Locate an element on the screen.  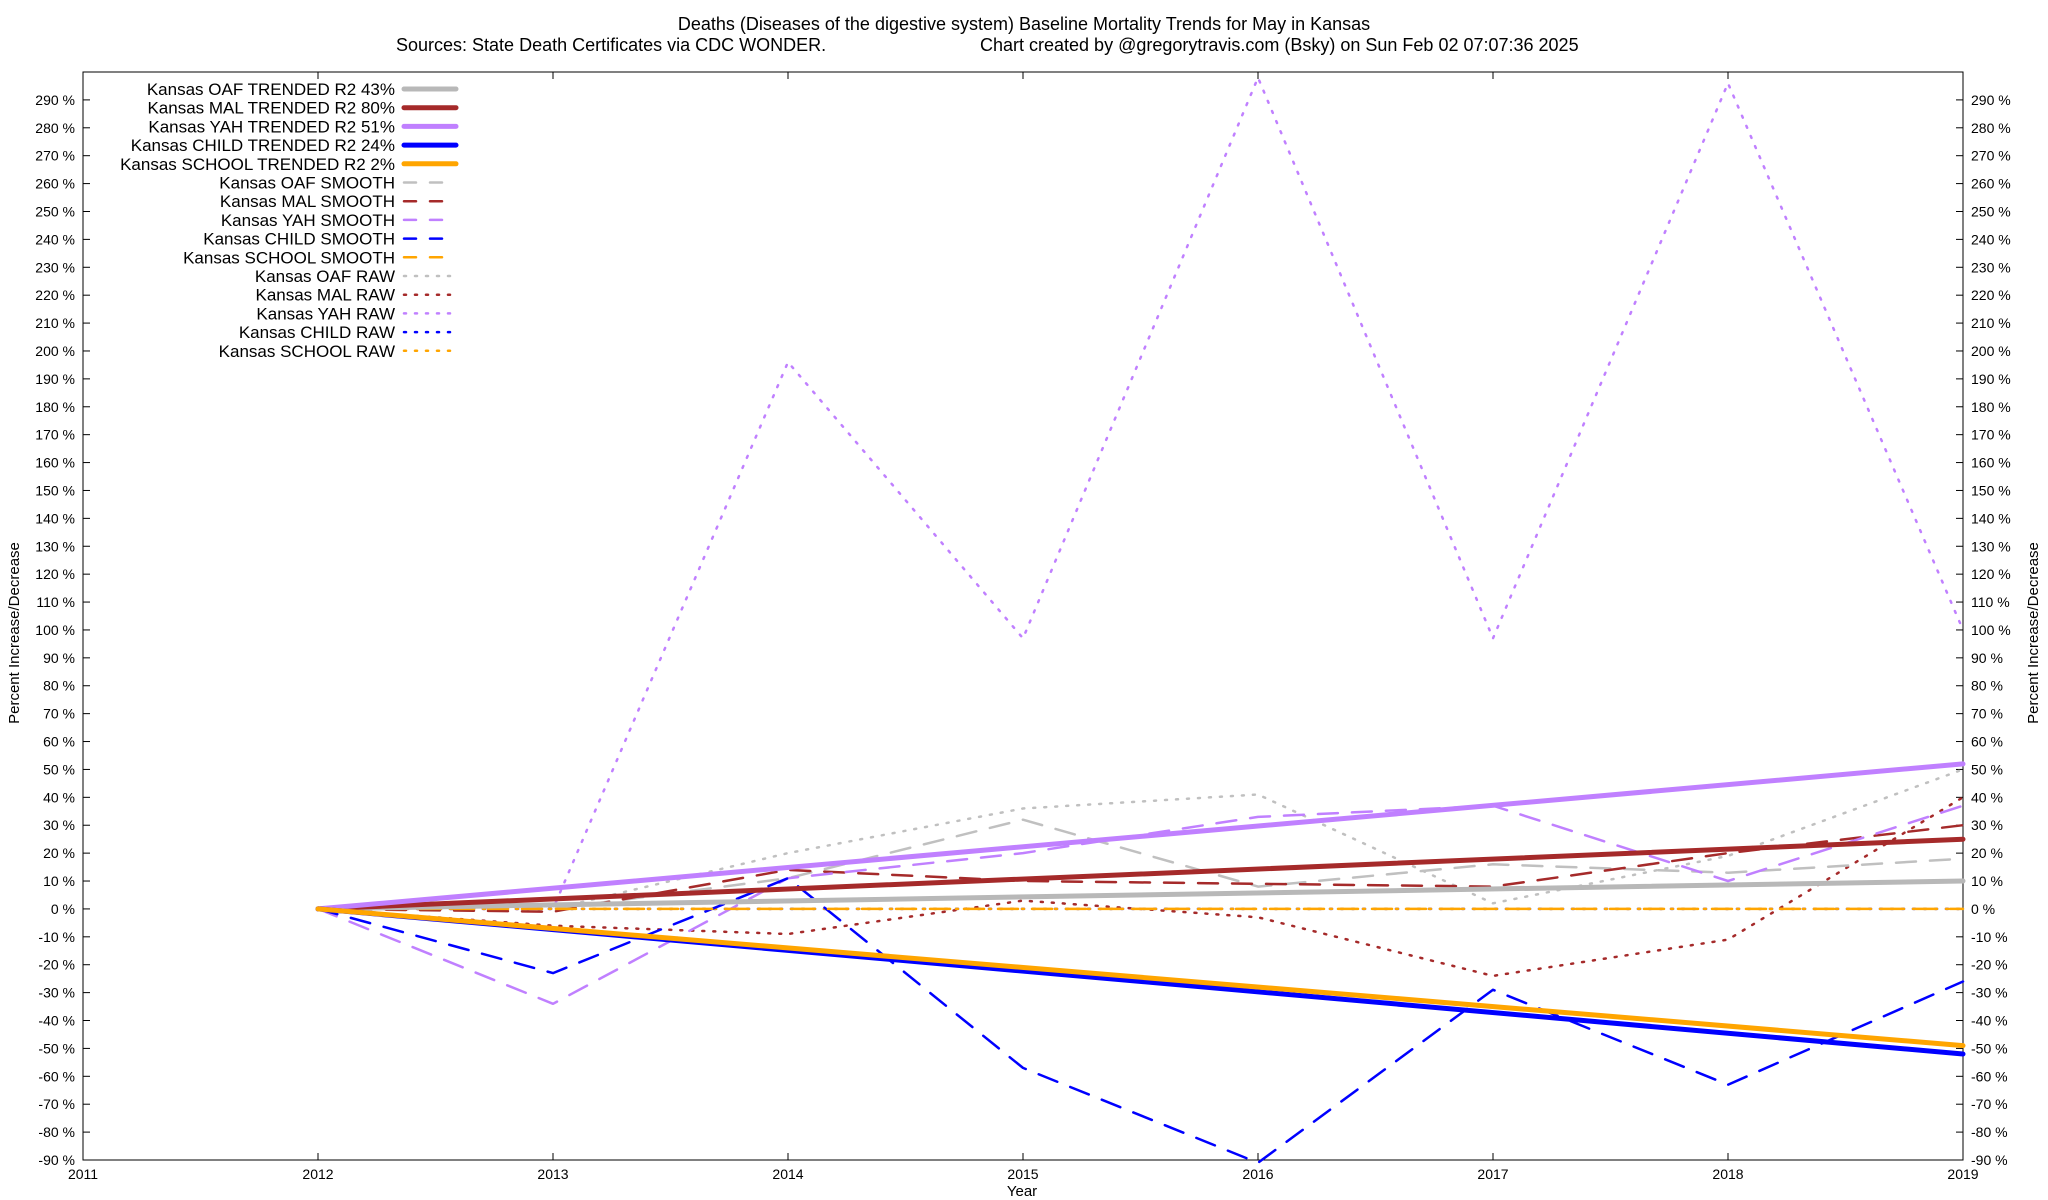
y-tick-label-right: 10 % is located at coordinates (1987, 881).